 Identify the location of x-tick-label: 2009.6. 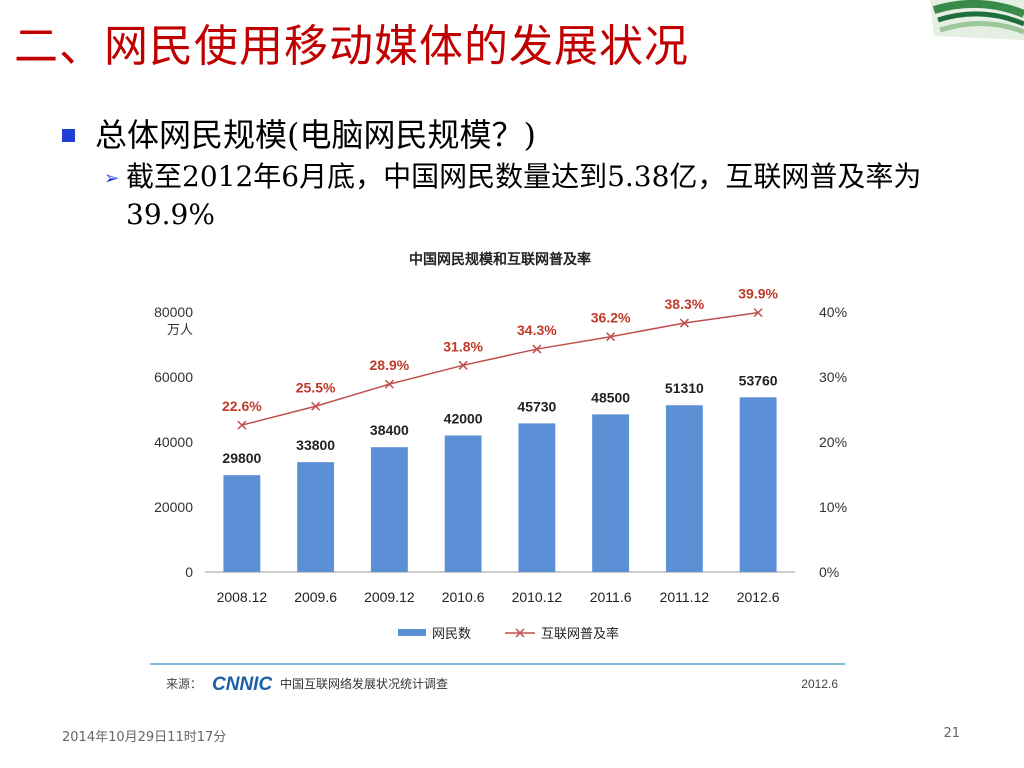
(315, 597).